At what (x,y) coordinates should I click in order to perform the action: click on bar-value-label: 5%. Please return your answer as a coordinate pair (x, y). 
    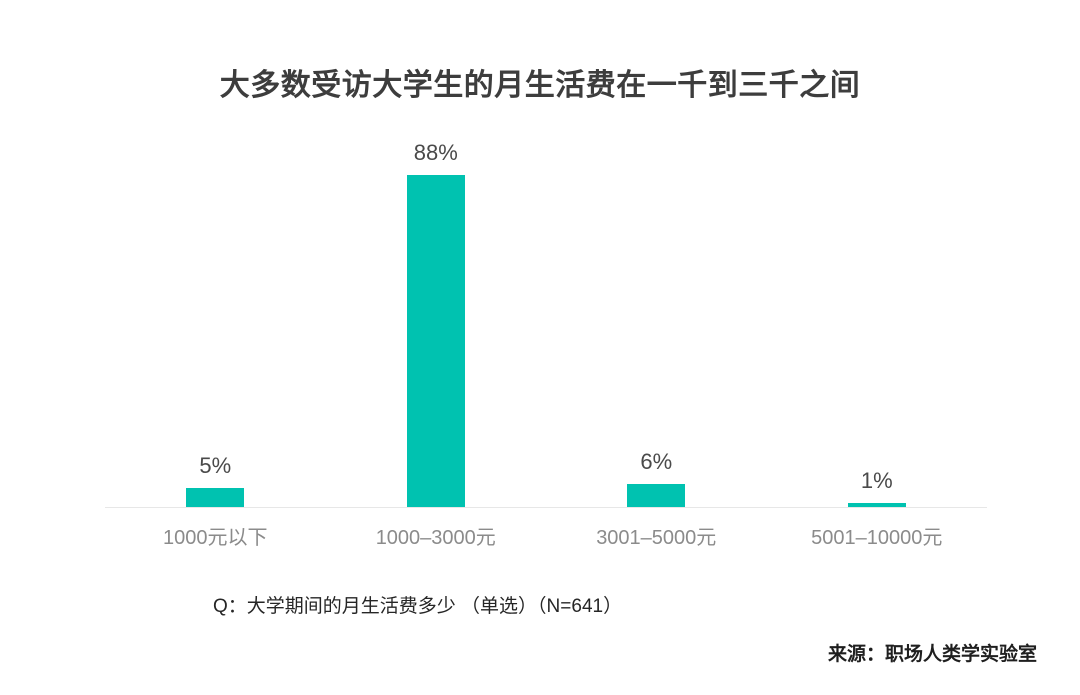
    Looking at the image, I should click on (215, 465).